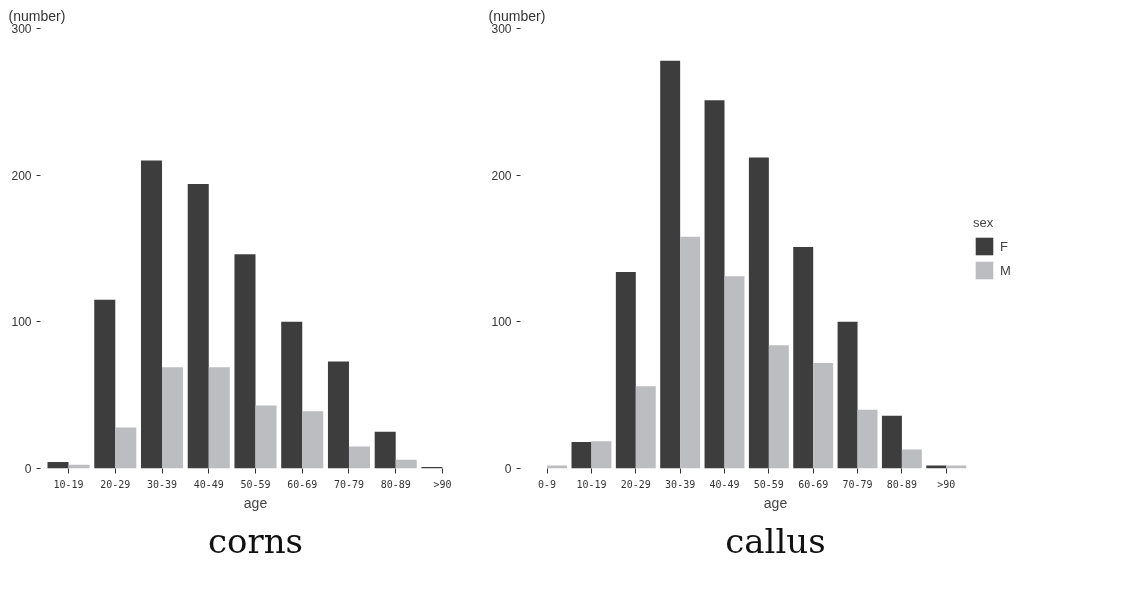 The image size is (1140, 604). I want to click on legend-label: F, so click(1004, 246).